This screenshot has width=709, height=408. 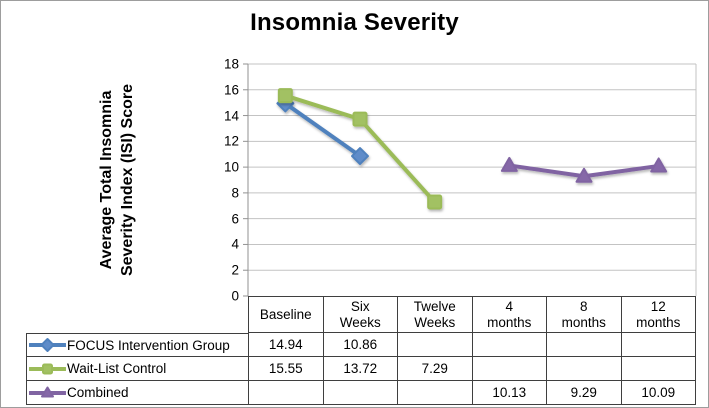 I want to click on series-line-focus-intervention-group, so click(x=322, y=130).